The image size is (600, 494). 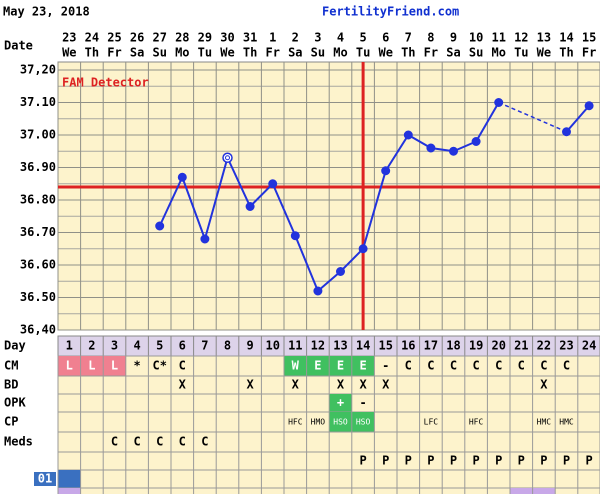 I want to click on row-label: 01, so click(x=45, y=479).